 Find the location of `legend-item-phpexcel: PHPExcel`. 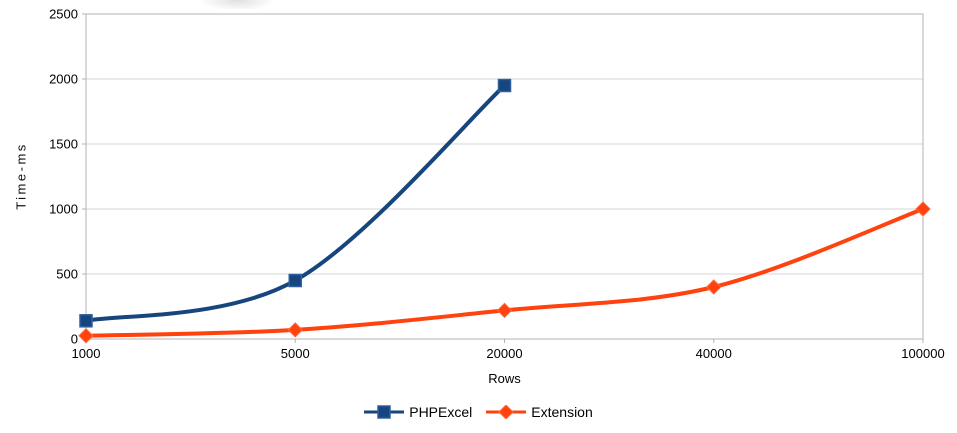

legend-item-phpexcel: PHPExcel is located at coordinates (418, 412).